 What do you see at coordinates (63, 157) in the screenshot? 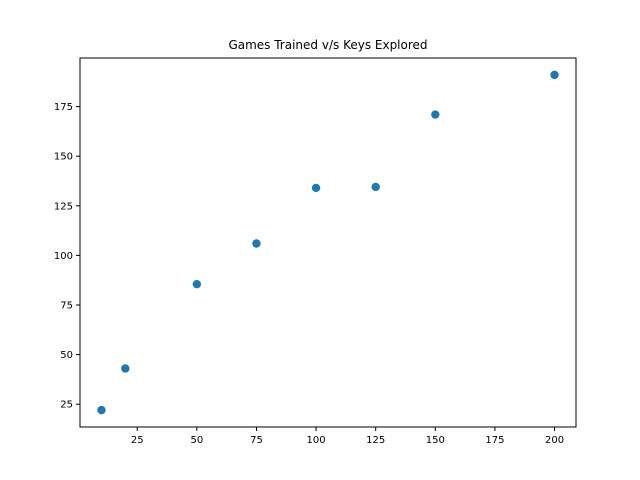
I see `y-tick-label: 150` at bounding box center [63, 157].